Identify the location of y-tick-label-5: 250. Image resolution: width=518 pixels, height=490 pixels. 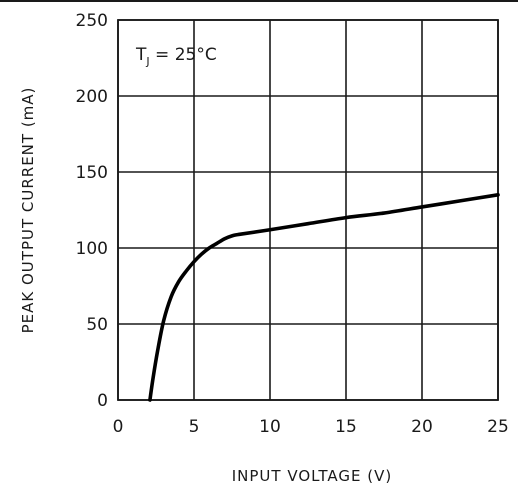
(92, 21).